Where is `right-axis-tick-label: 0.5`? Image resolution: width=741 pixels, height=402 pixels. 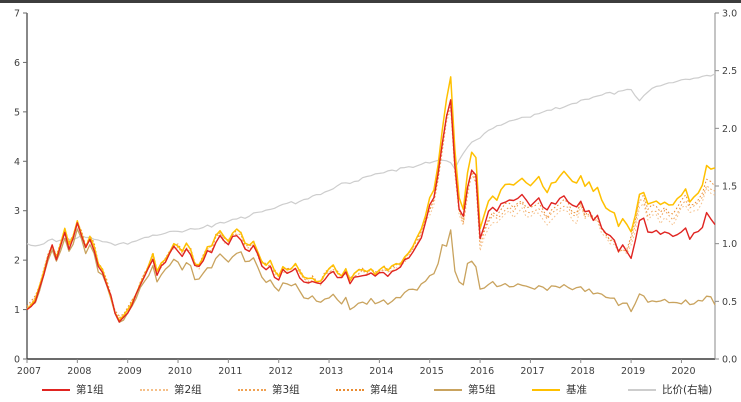
right-axis-tick-label: 0.5 is located at coordinates (729, 302).